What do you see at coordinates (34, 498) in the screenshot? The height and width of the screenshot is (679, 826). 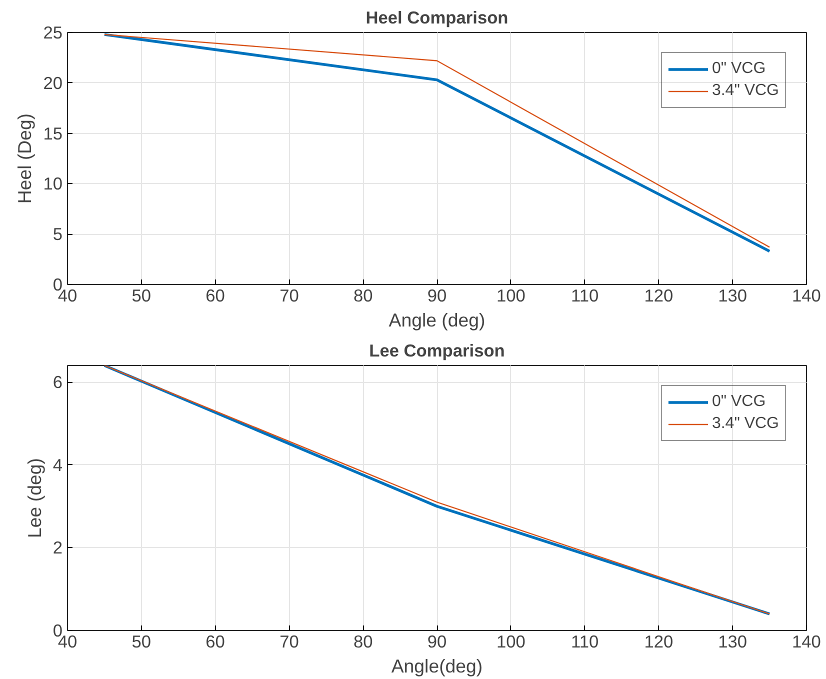 I see `y-axis-title: Lee (deg)` at bounding box center [34, 498].